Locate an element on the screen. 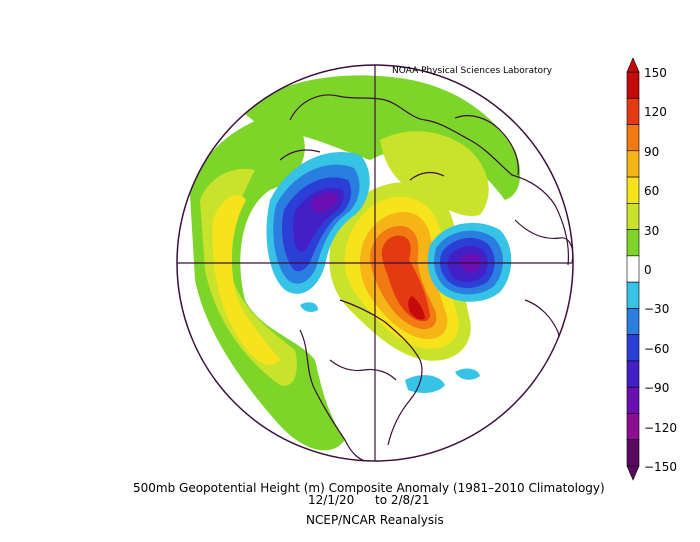 This screenshot has height=542, width=700. colorbar-tick-label: 0 is located at coordinates (648, 270).